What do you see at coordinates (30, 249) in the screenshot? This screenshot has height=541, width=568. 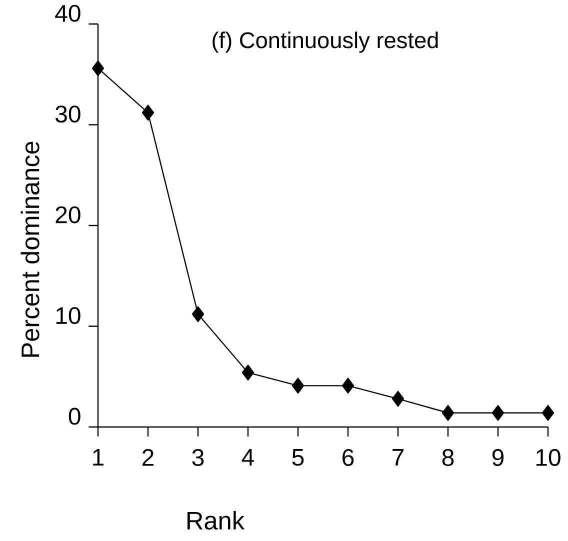 I see `y-axis-title: Percent dominance` at bounding box center [30, 249].